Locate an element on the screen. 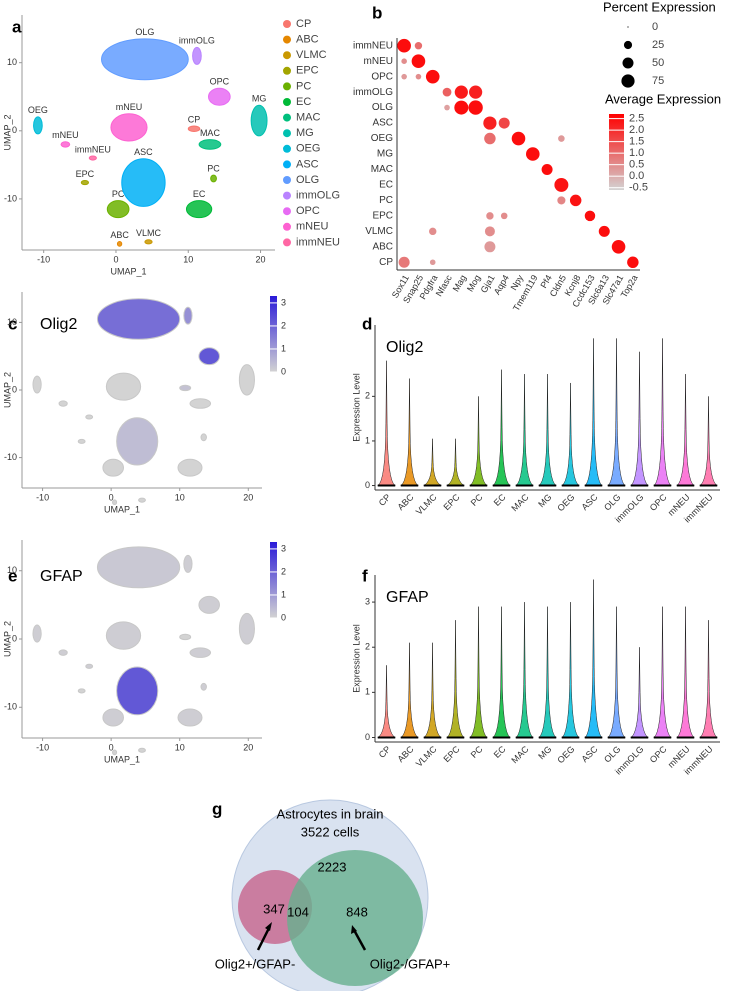  panel-title: Olig2 is located at coordinates (58, 324).